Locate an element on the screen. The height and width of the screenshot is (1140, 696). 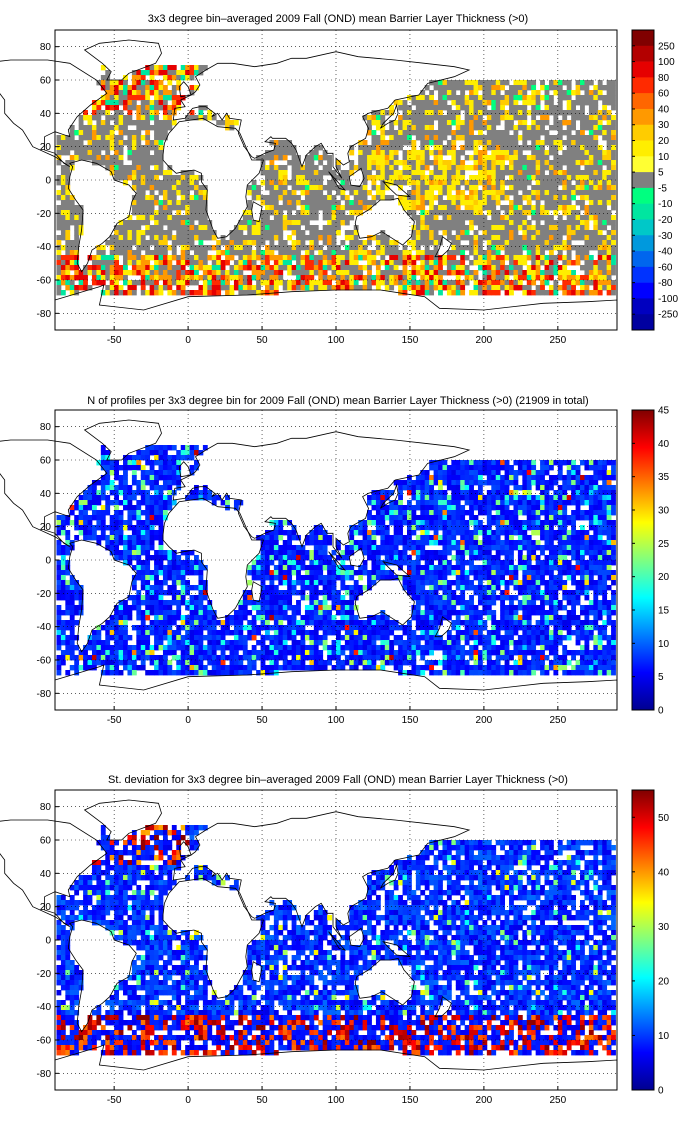
colorbar-segment is located at coordinates (643, 164).